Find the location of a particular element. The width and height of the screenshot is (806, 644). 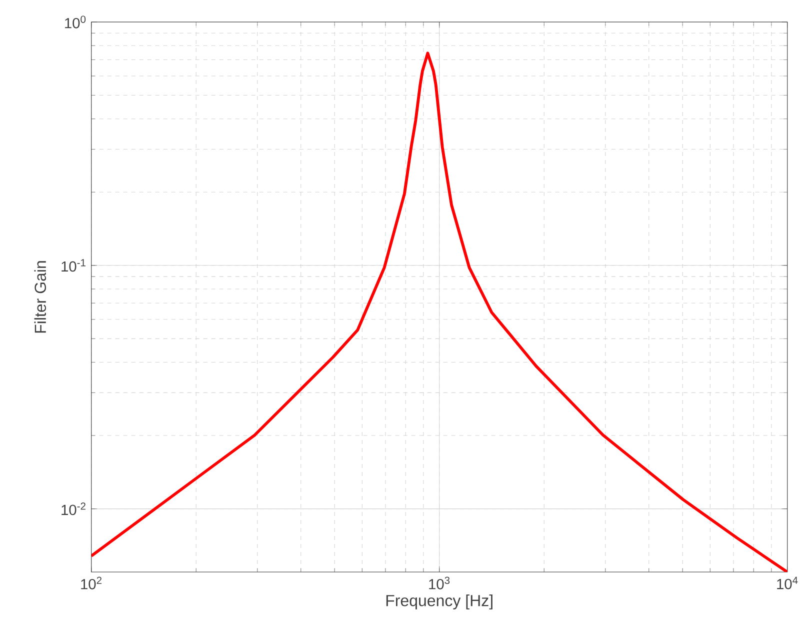

y-tick-label: 10$^{0}$ is located at coordinates (75, 22).